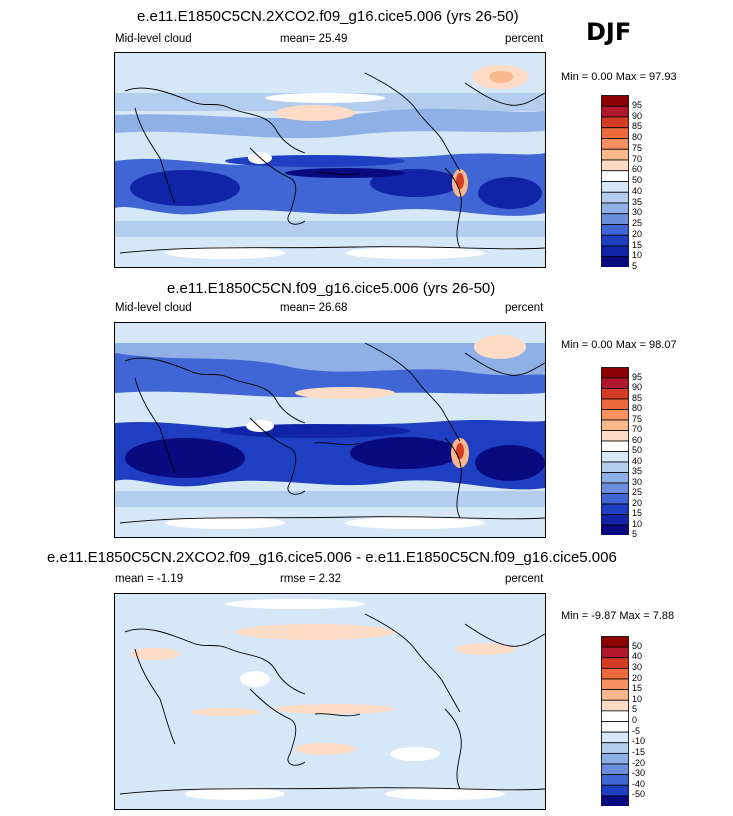 This screenshot has height=816, width=733. What do you see at coordinates (618, 616) in the screenshot?
I see `panel-3-minmax: Min = -9.87 Max = 7.88` at bounding box center [618, 616].